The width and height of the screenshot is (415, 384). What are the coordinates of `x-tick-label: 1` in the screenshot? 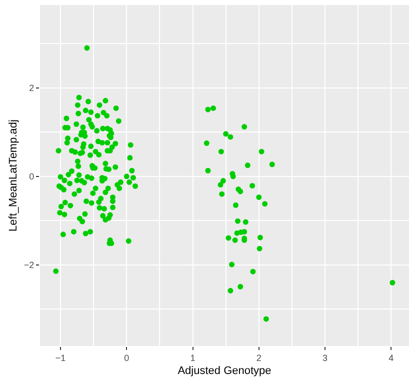 It's located at (193, 357).